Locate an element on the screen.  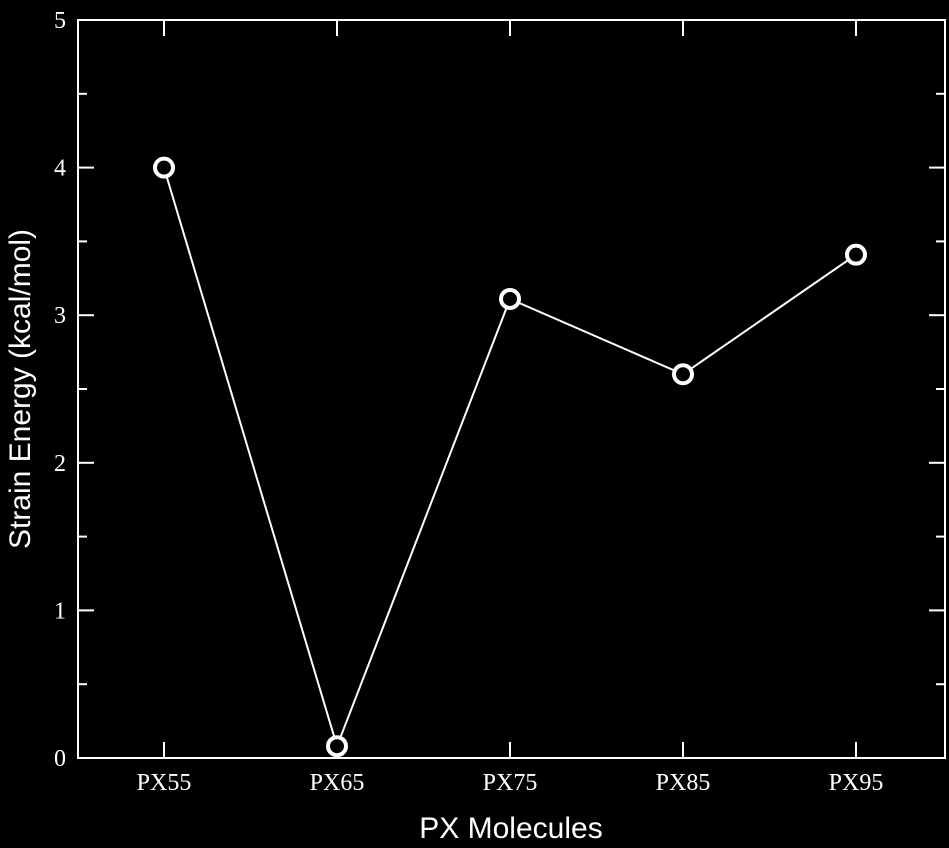
x-tick-label: PX75 is located at coordinates (510, 783).